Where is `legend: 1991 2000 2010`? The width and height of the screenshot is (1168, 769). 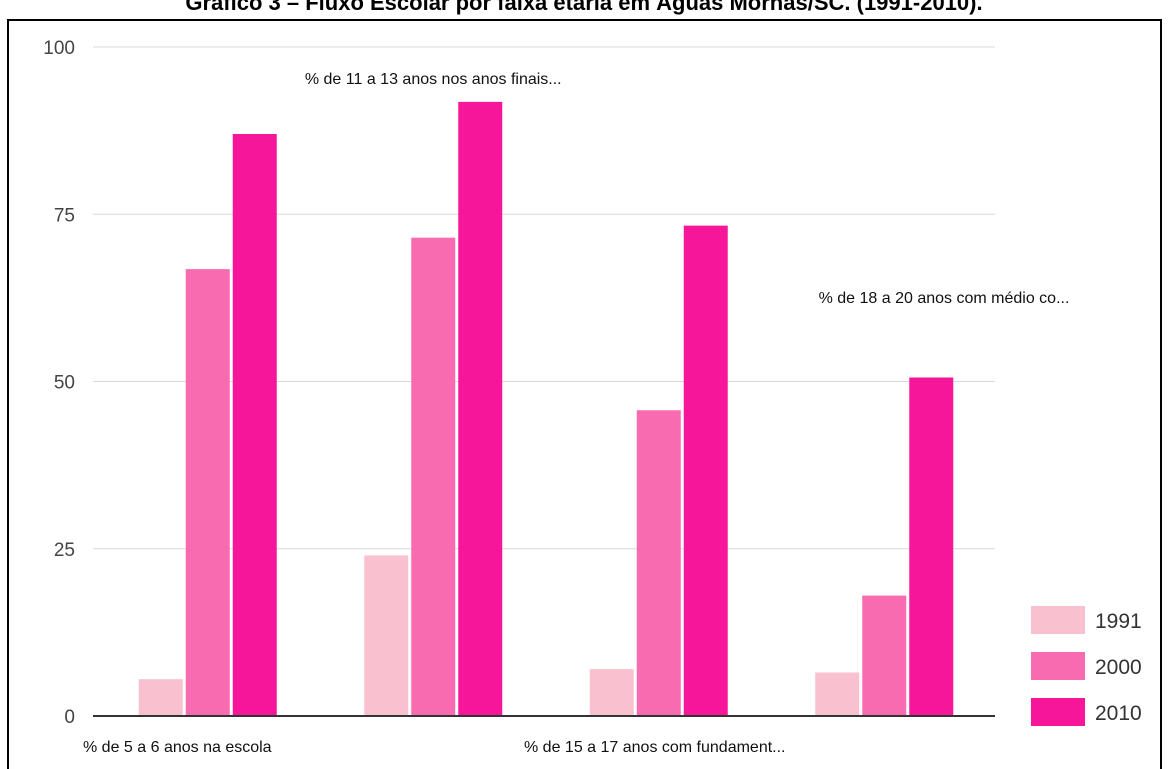 legend: 1991 2000 2010 is located at coordinates (1086, 666).